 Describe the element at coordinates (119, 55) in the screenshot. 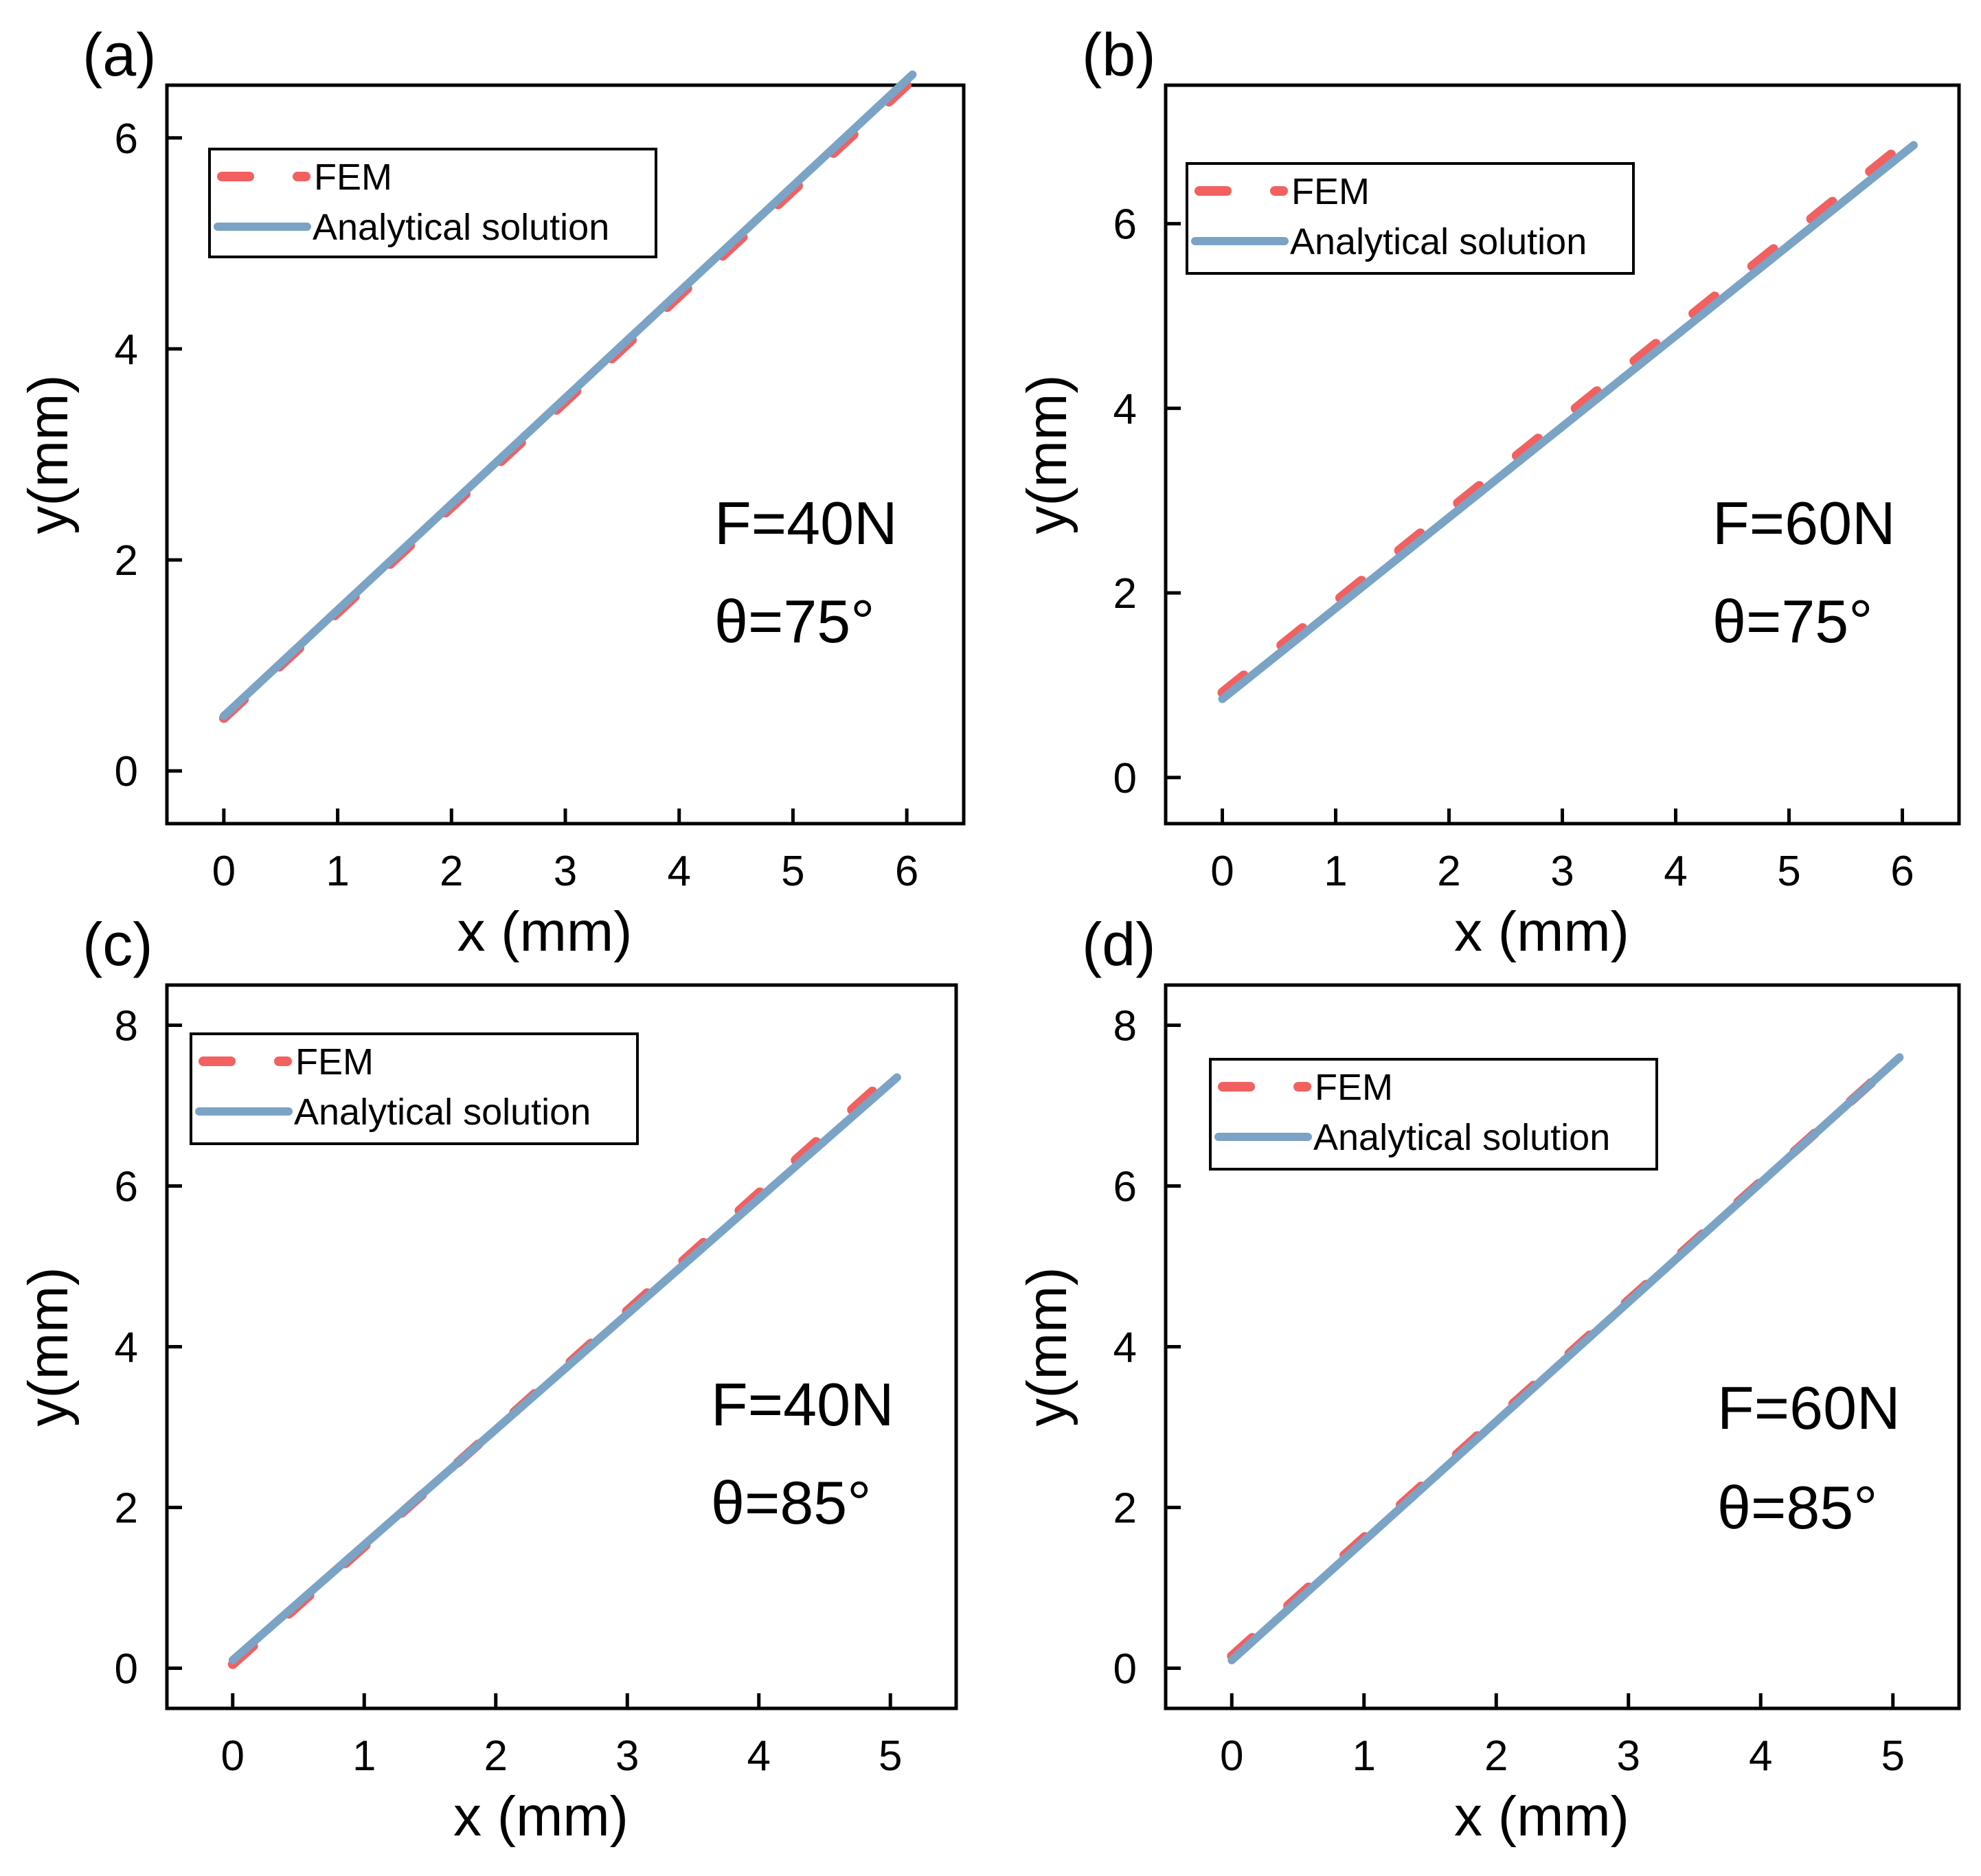

I see `panel-label: (a)` at that location.